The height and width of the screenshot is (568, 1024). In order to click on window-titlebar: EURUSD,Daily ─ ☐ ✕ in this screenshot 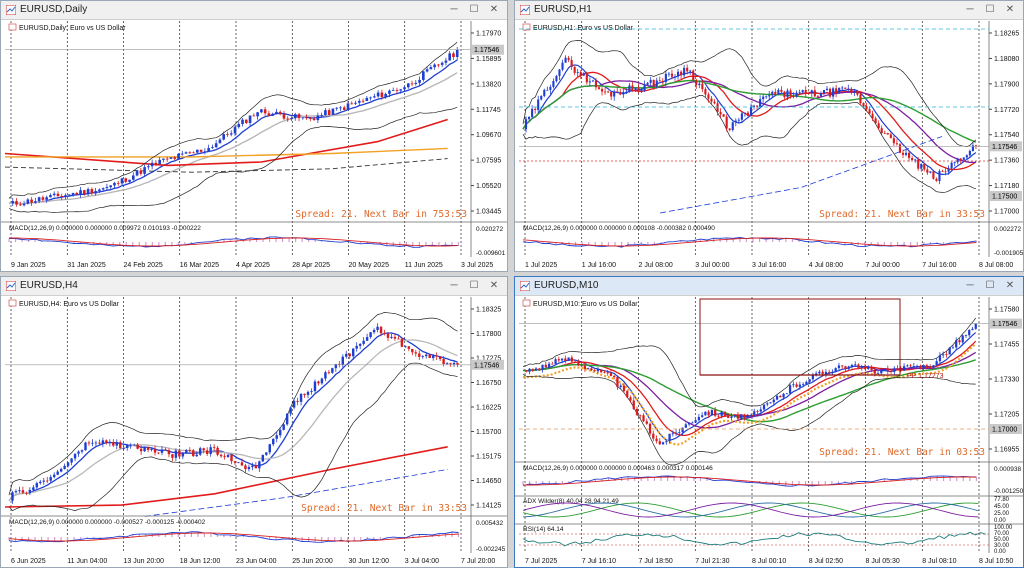, I will do `click(254, 10)`.